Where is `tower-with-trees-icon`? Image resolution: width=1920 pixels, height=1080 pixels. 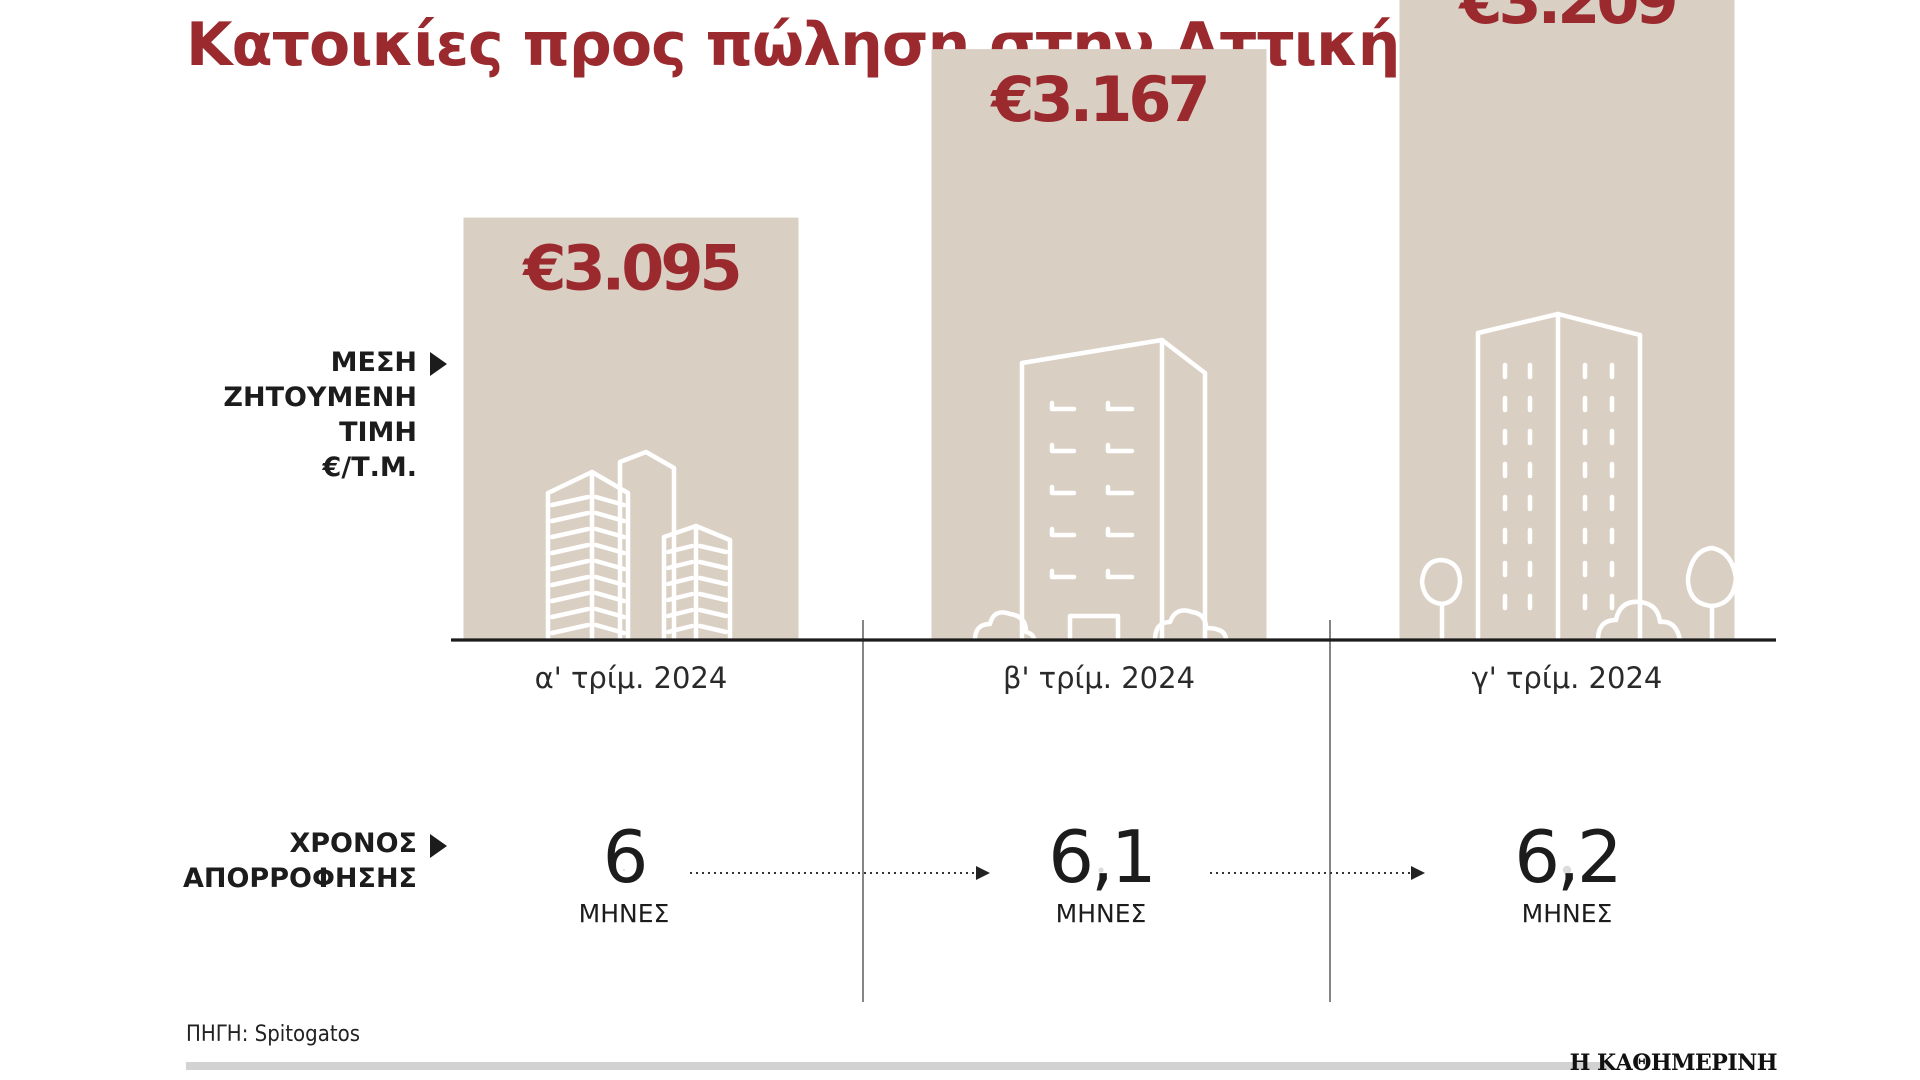 tower-with-trees-icon is located at coordinates (1579, 477).